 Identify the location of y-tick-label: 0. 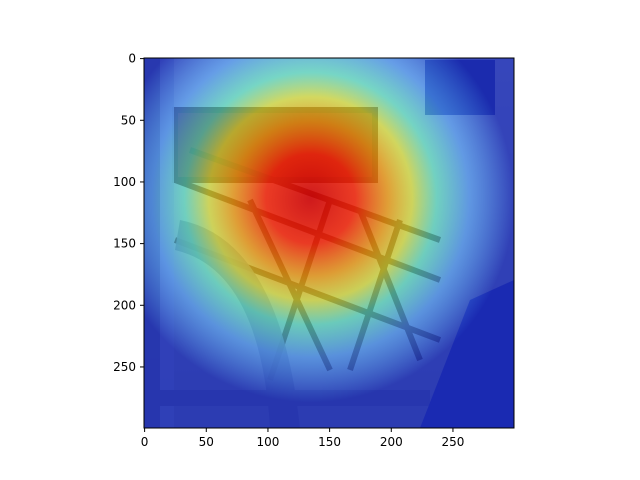
(132, 59).